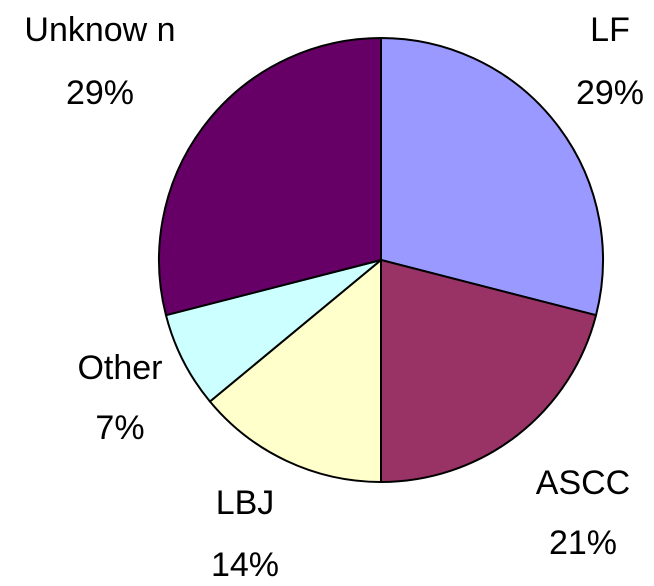 The width and height of the screenshot is (654, 586). I want to click on slice-label: Unknow n, so click(99, 30).